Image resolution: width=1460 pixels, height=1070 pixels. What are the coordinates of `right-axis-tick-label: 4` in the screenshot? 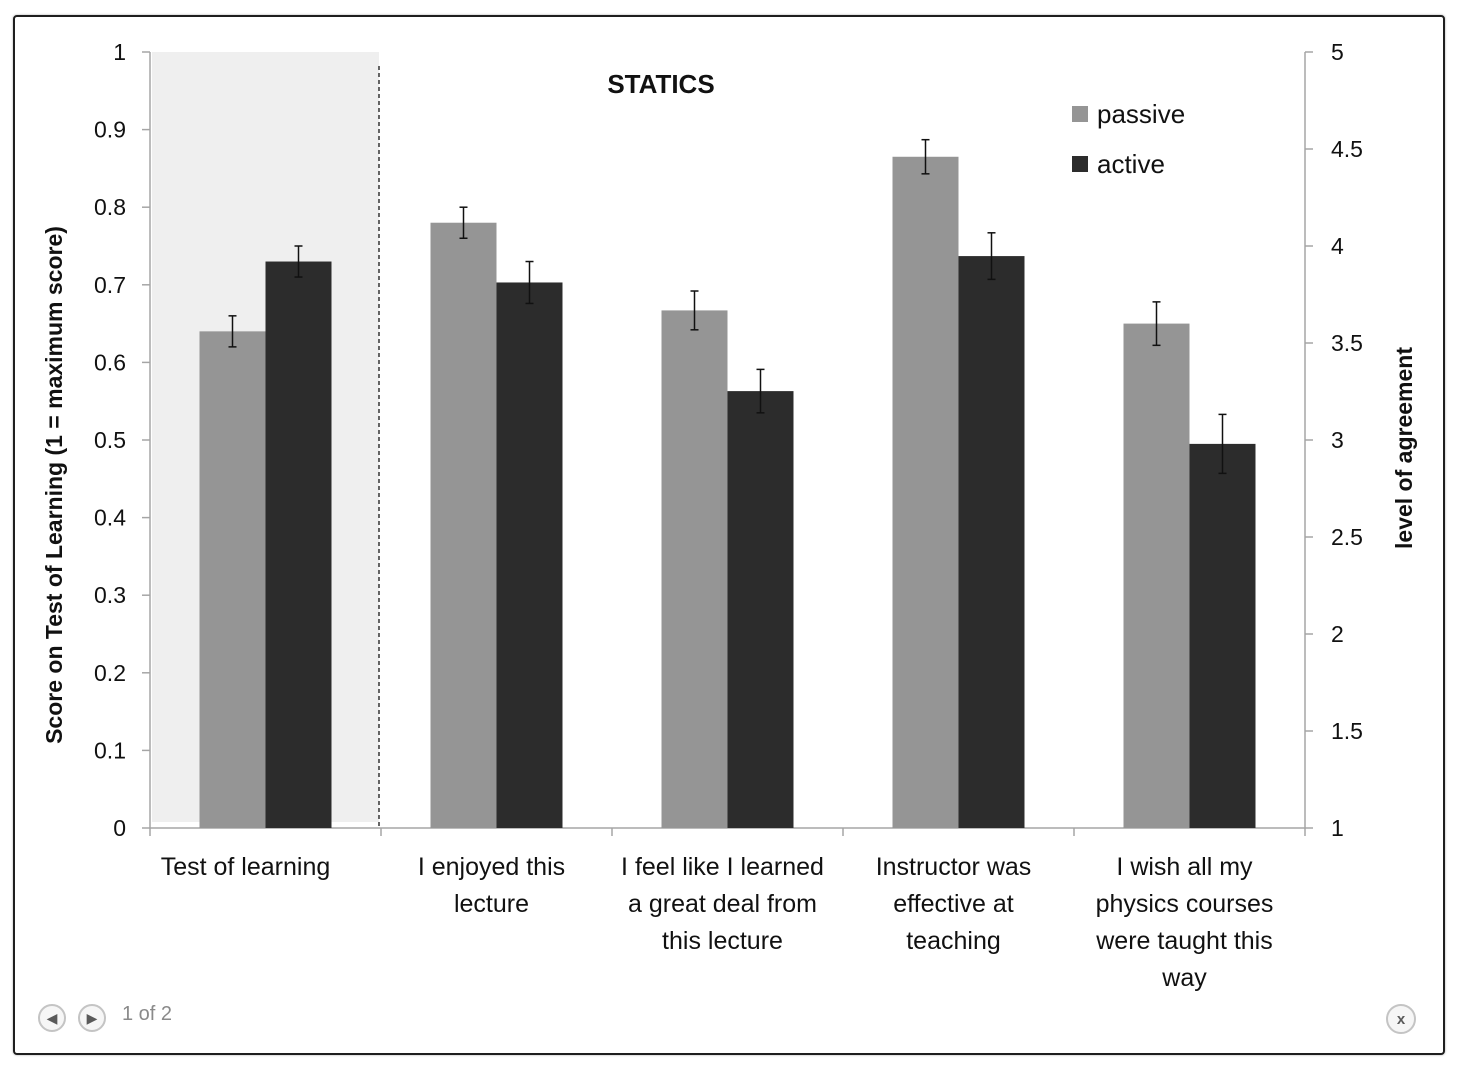 It's located at (1337, 246).